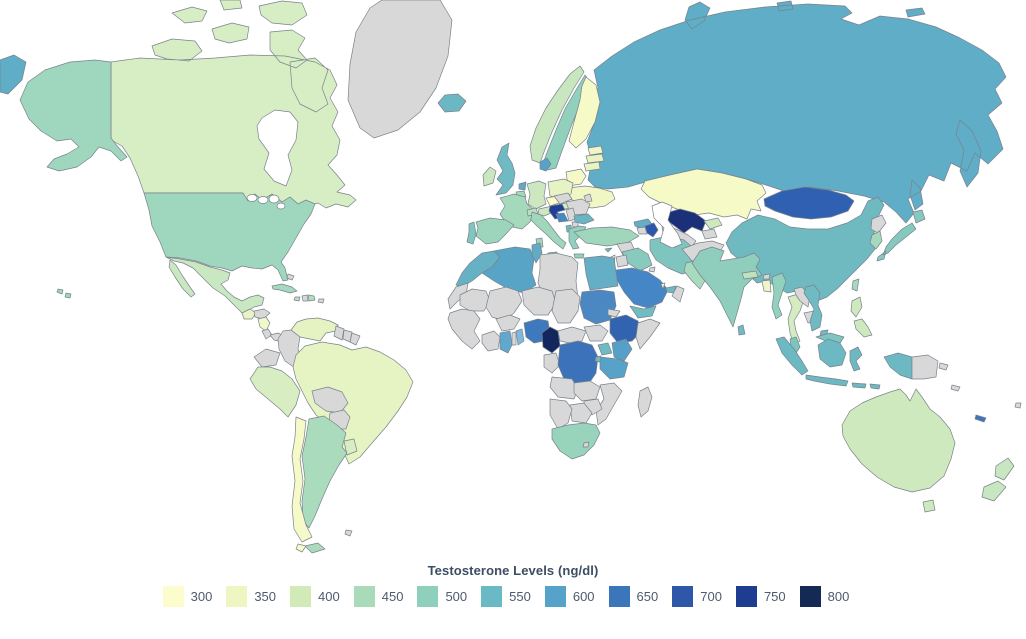 The width and height of the screenshot is (1026, 639). What do you see at coordinates (495, 231) in the screenshot?
I see `country-spain` at bounding box center [495, 231].